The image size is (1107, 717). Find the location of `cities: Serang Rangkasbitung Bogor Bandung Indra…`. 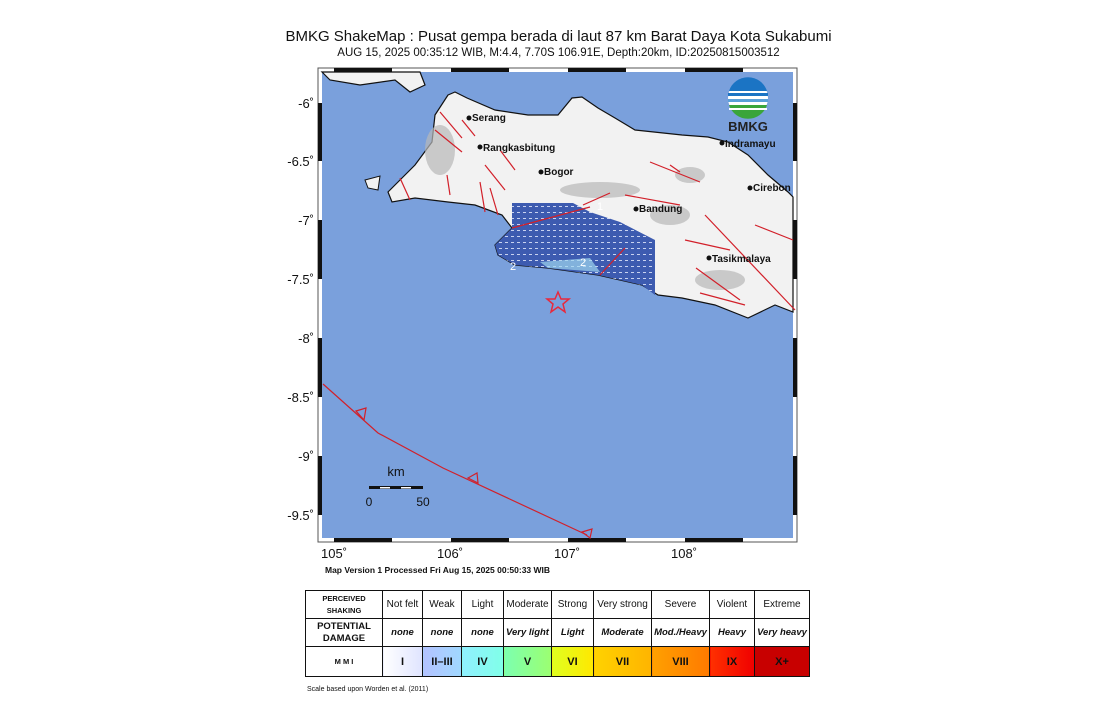

cities: Serang Rangkasbitung Bogor Bandung Indra… is located at coordinates (628, 189).